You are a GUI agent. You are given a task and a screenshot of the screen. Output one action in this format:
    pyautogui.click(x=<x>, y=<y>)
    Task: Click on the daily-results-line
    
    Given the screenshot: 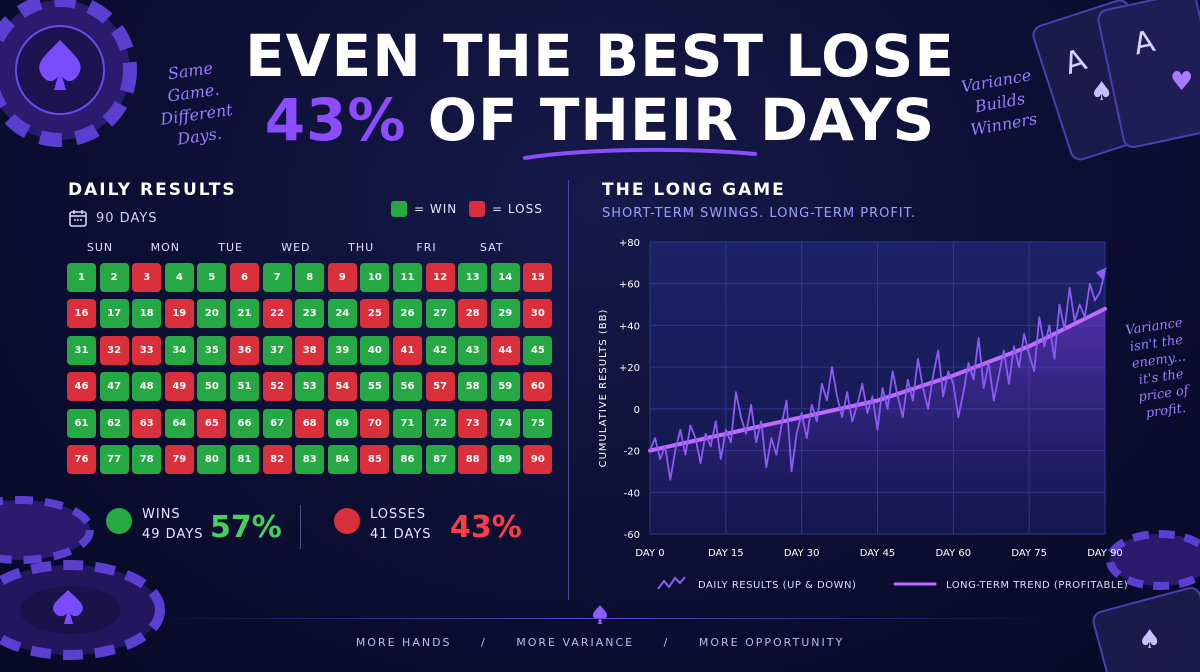 What is the action you would take?
    pyautogui.click(x=877, y=375)
    